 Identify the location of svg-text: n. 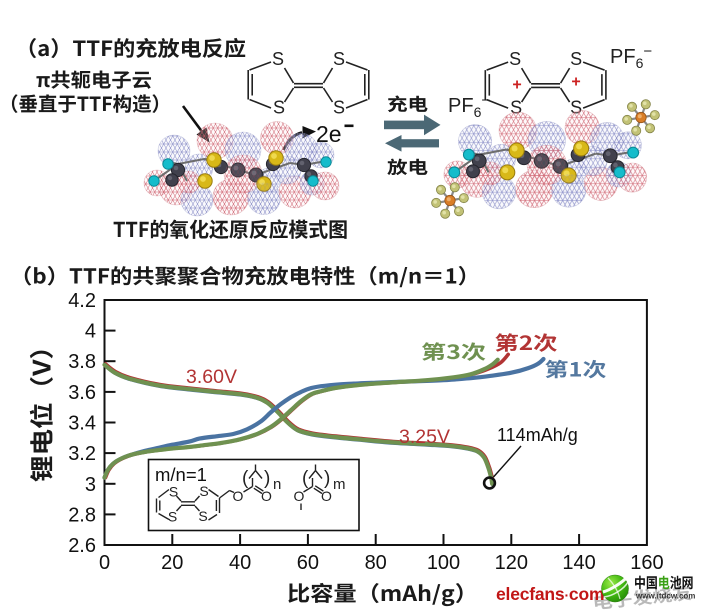
(277, 484).